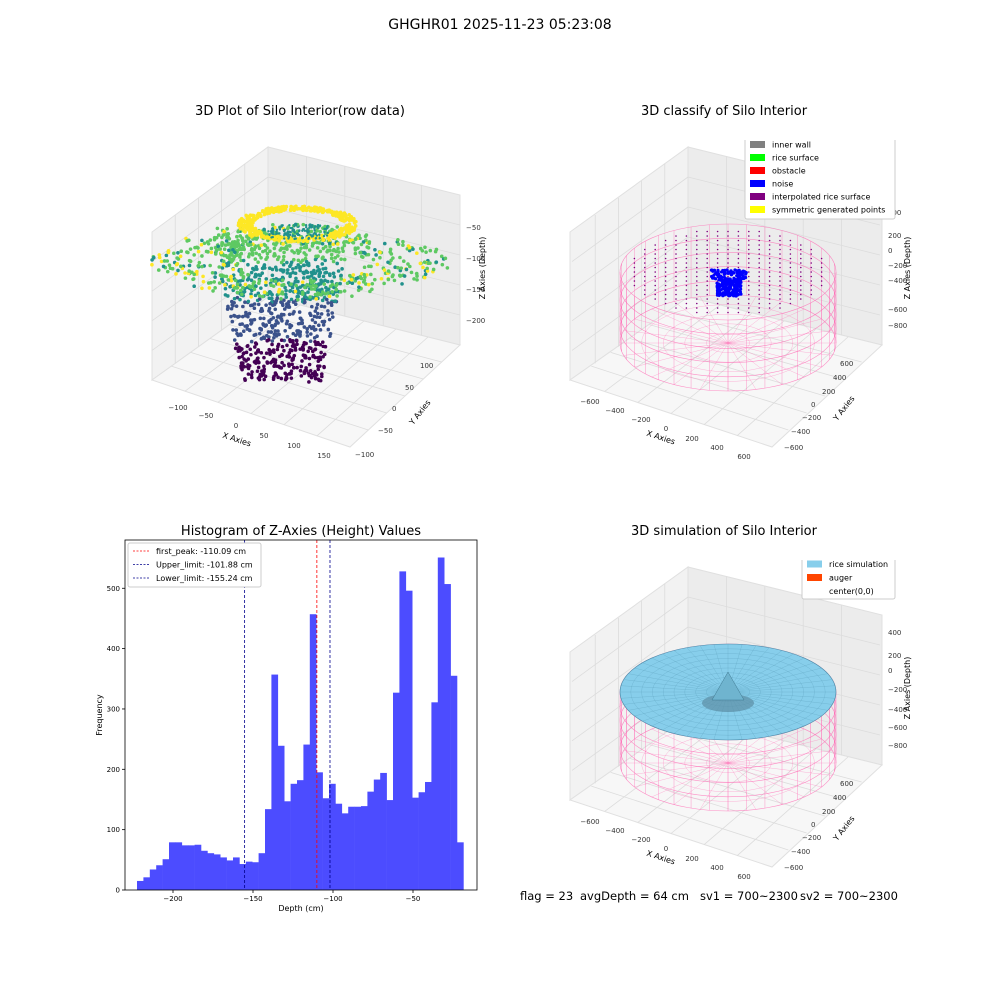 The width and height of the screenshot is (1000, 1000). What do you see at coordinates (666, 849) in the screenshot?
I see `simulation-xtick: 0` at bounding box center [666, 849].